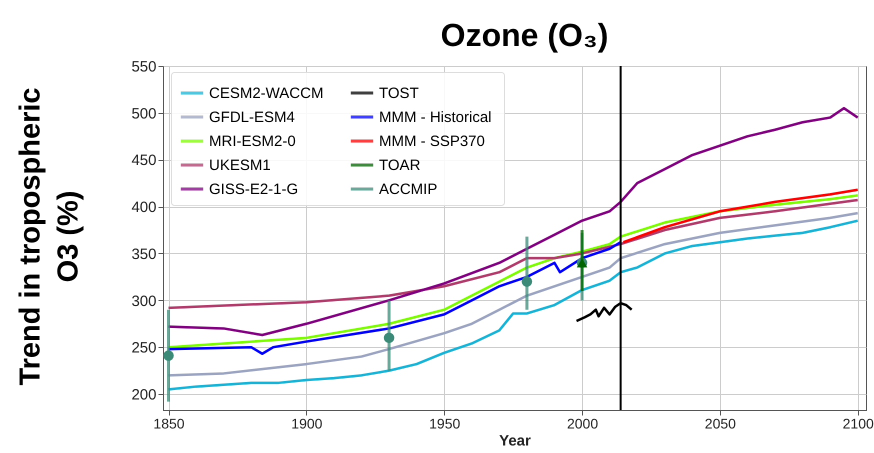  I want to click on y-tick-label: 500, so click(143, 113).